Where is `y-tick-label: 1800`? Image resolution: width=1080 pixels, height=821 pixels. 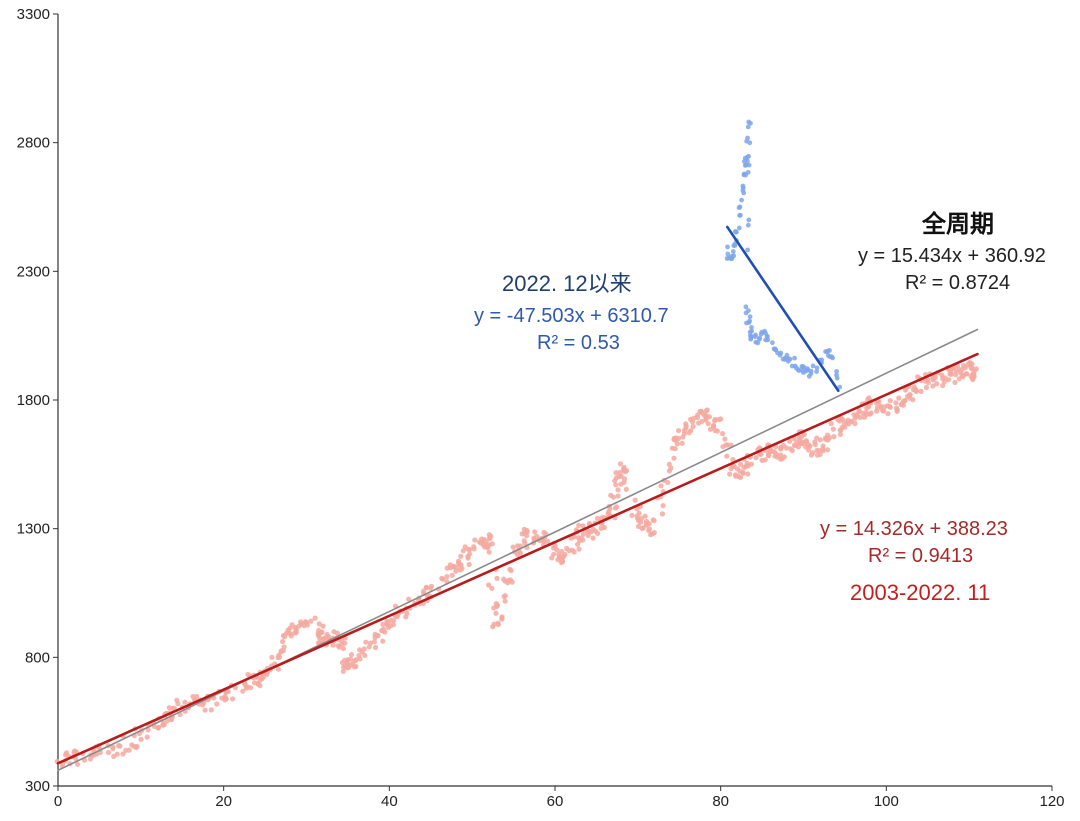 y-tick-label: 1800 is located at coordinates (33, 400).